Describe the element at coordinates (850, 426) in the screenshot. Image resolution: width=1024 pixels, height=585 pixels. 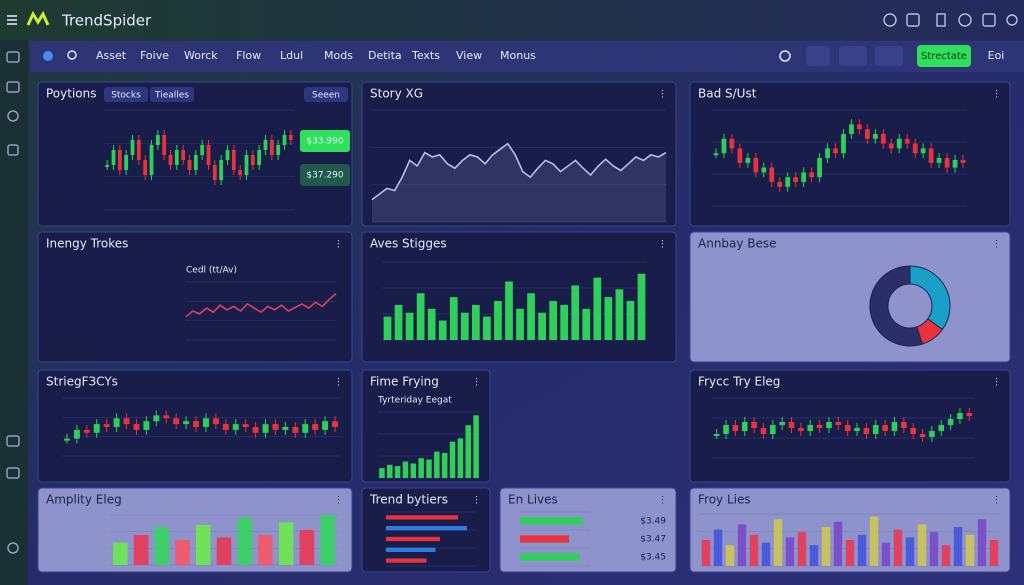
I see `panel: Frycc Try Eleg ⋮` at that location.